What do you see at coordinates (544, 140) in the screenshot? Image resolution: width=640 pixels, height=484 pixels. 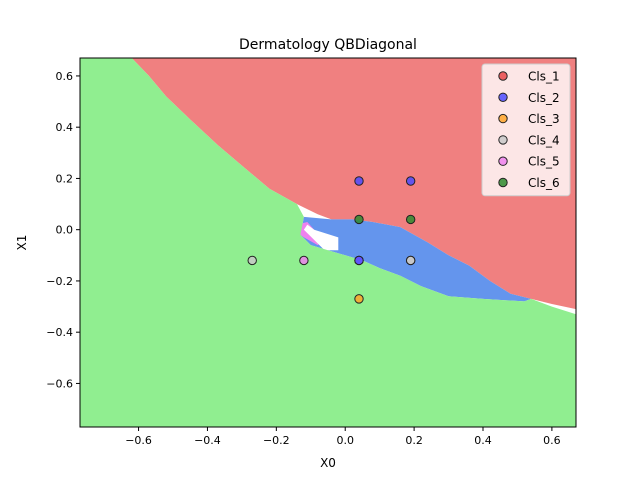 I see `legend-label: Cls_4` at bounding box center [544, 140].